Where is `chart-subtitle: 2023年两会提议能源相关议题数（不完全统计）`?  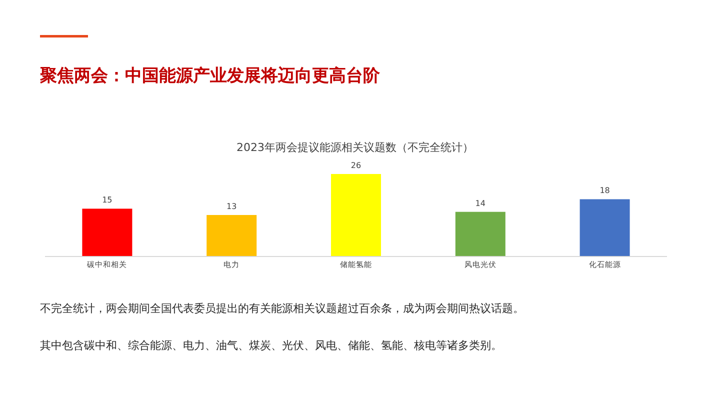
chart-subtitle: 2023年两会提议能源相关议题数（不完全统计） is located at coordinates (355, 147).